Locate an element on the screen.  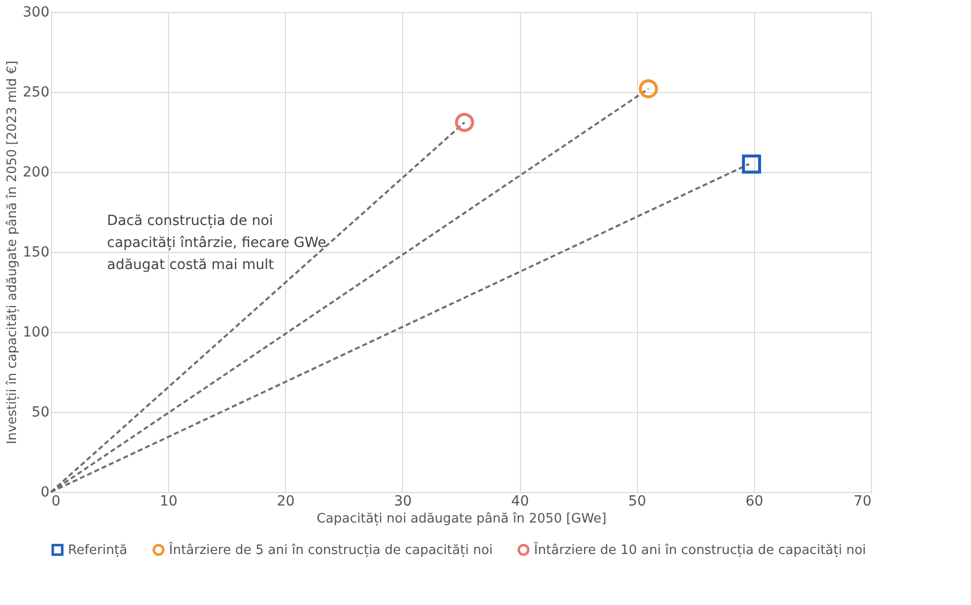
y-axis-title: Investiții în capacități adăugate până în 2050 [2023 mld €] is located at coordinates (12, 252).